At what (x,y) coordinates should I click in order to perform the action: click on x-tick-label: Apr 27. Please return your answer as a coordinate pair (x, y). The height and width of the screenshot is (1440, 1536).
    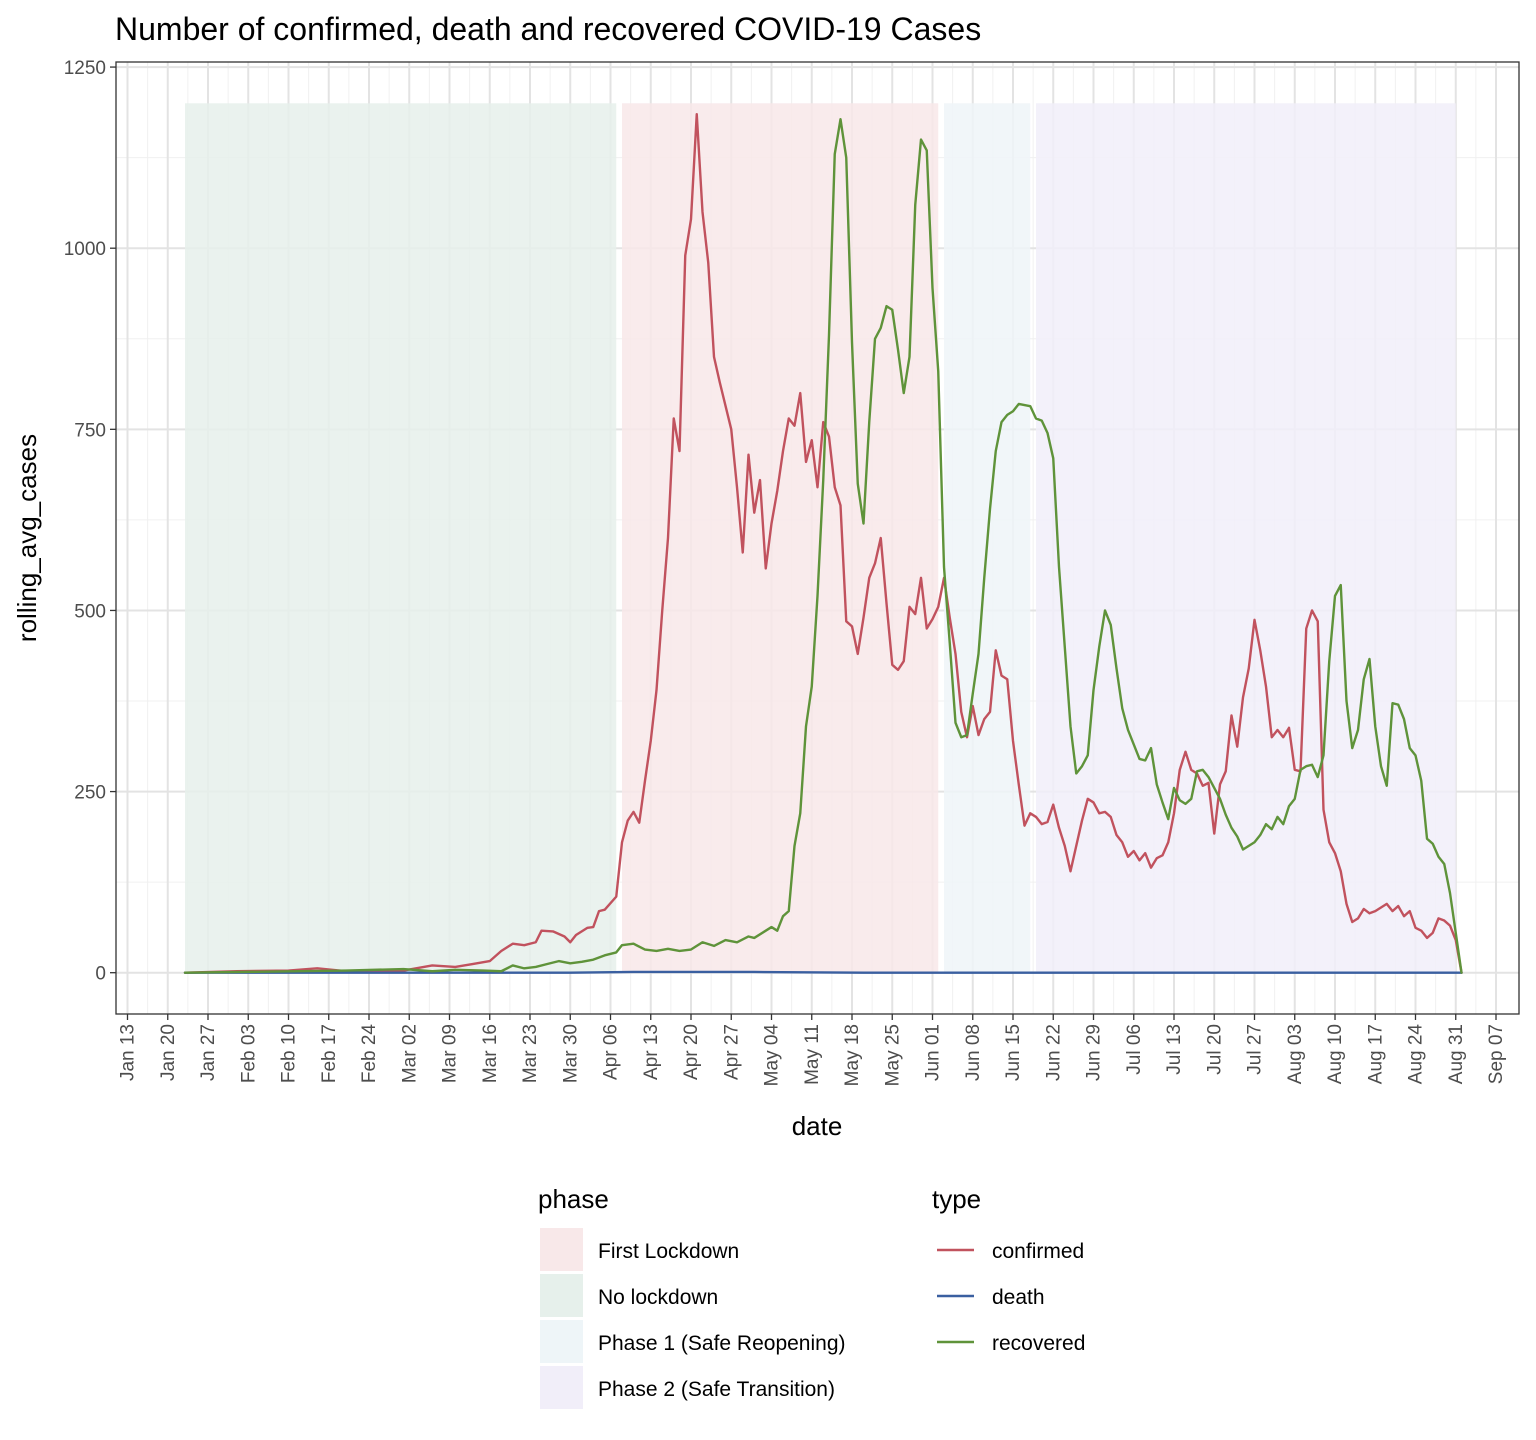
    Looking at the image, I should click on (731, 1052).